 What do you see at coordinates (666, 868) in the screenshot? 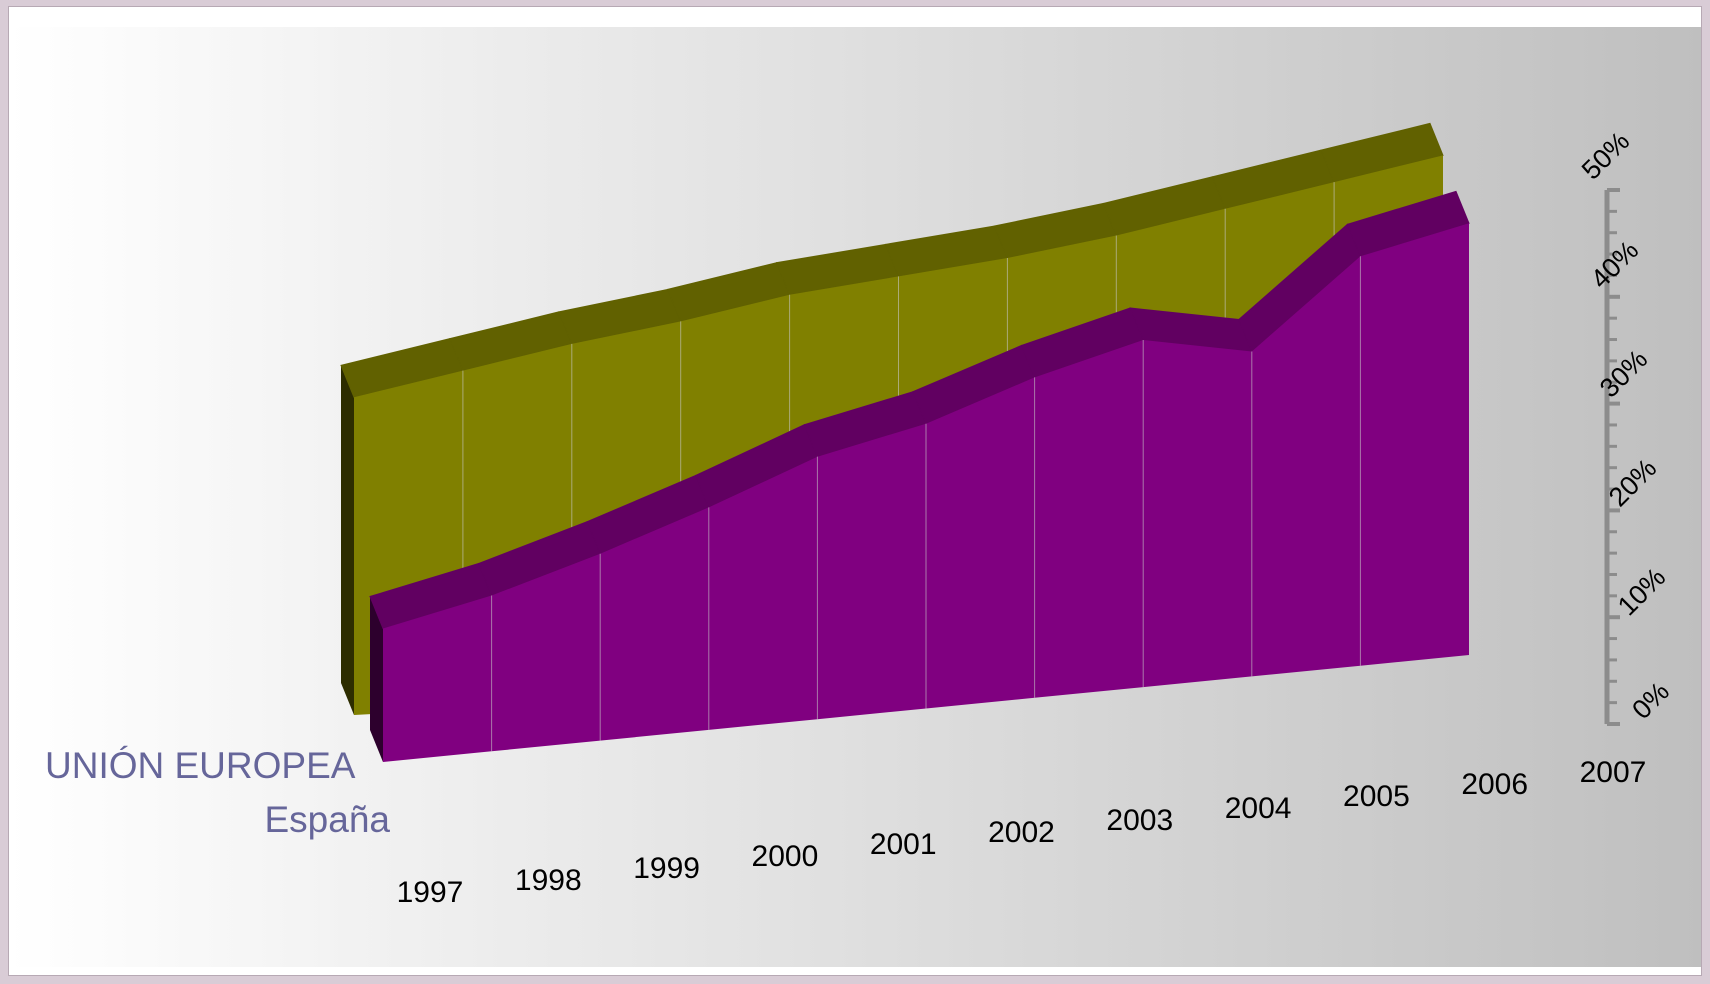
I see `x-tick-label-1999: 1999` at bounding box center [666, 868].